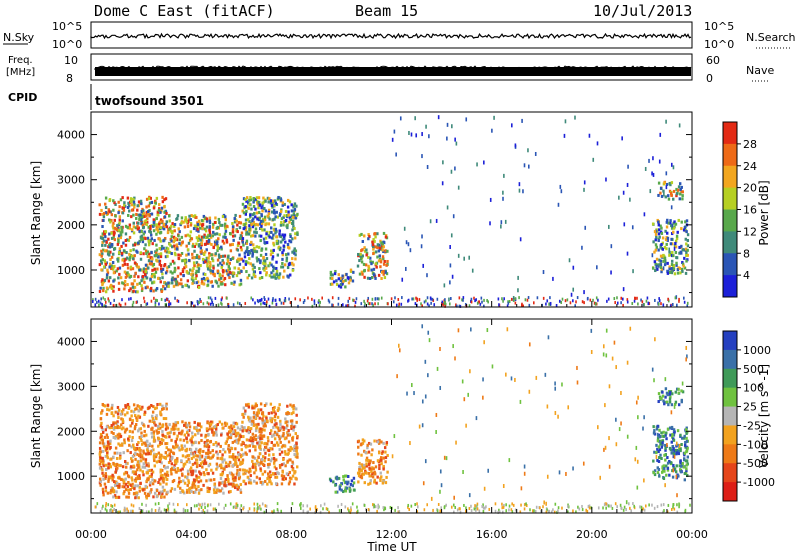  What do you see at coordinates (642, 11) in the screenshot?
I see `date-label: 10/Jul/2013` at bounding box center [642, 11].